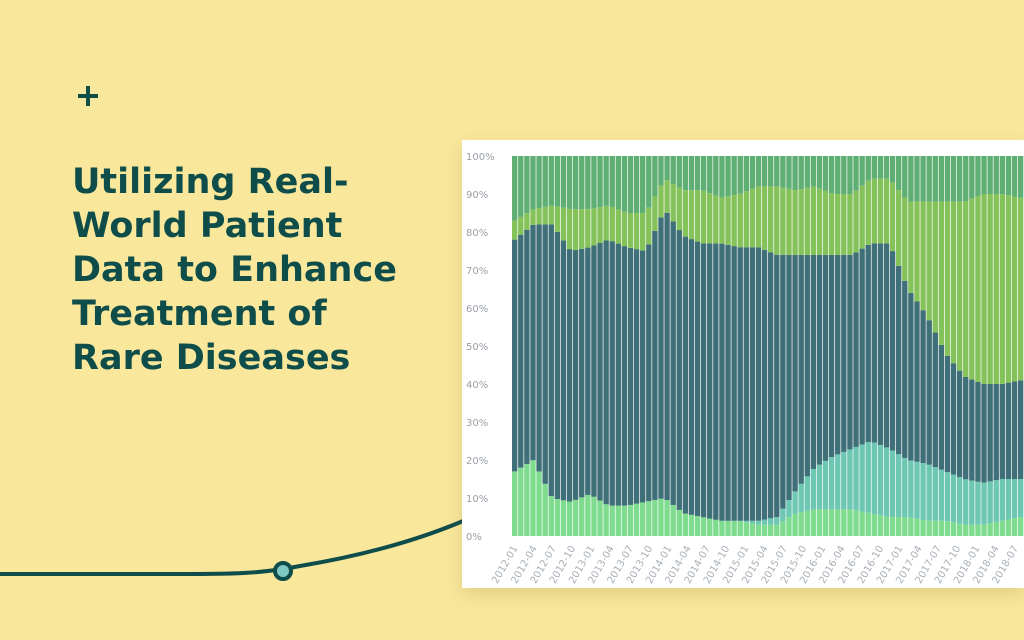  I want to click on y-tick-label: 90%, so click(477, 195).